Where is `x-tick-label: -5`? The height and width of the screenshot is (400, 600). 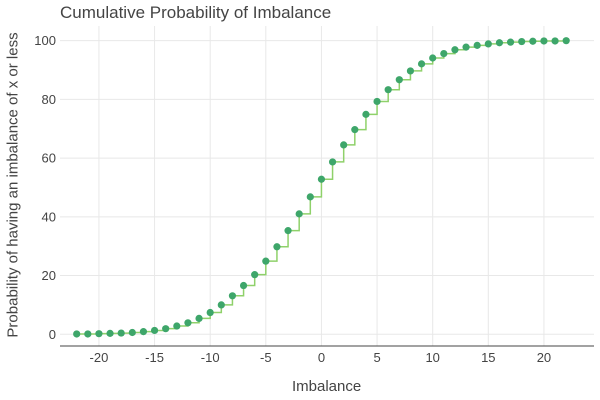
x-tick-label: -5 is located at coordinates (266, 357).